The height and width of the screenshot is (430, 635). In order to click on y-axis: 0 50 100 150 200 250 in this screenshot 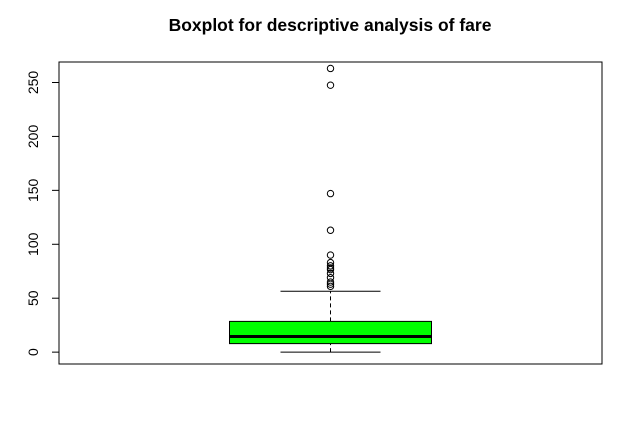, I will do `click(42, 213)`.